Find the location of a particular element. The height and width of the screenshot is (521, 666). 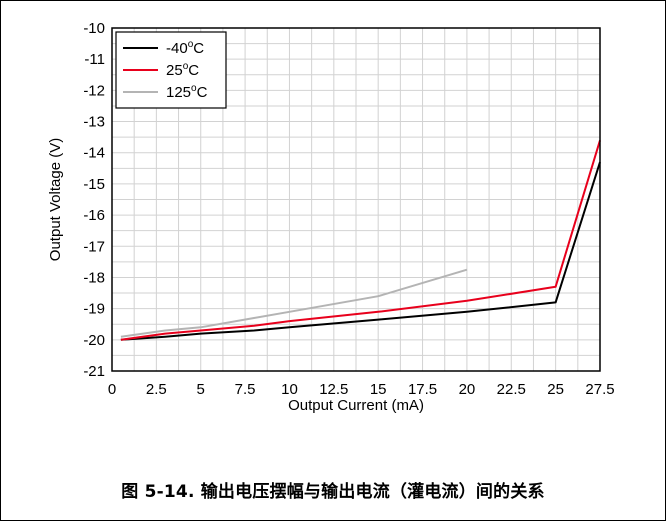

y-tick-label: -18 is located at coordinates (94, 277).